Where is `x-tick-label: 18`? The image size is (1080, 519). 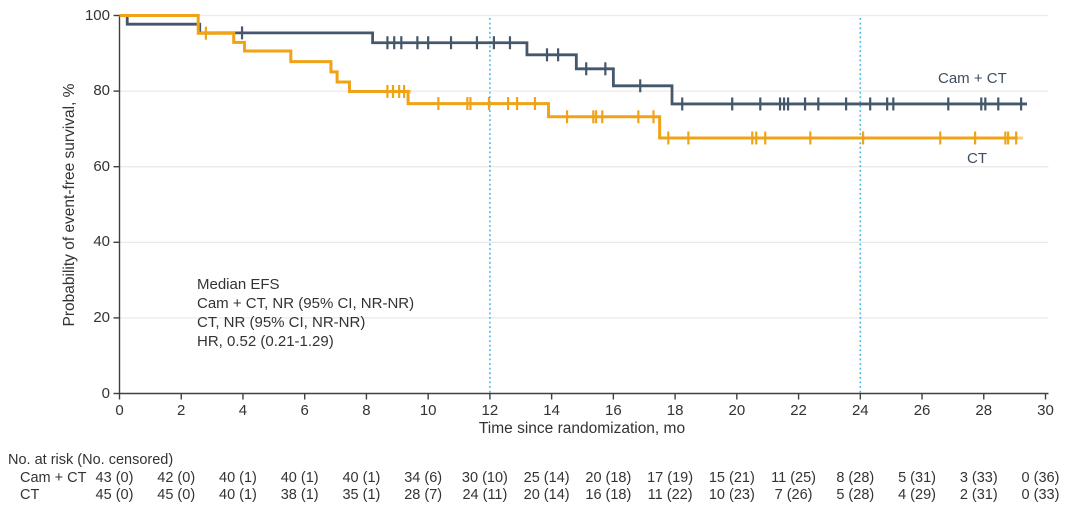
x-tick-label: 18 is located at coordinates (675, 410).